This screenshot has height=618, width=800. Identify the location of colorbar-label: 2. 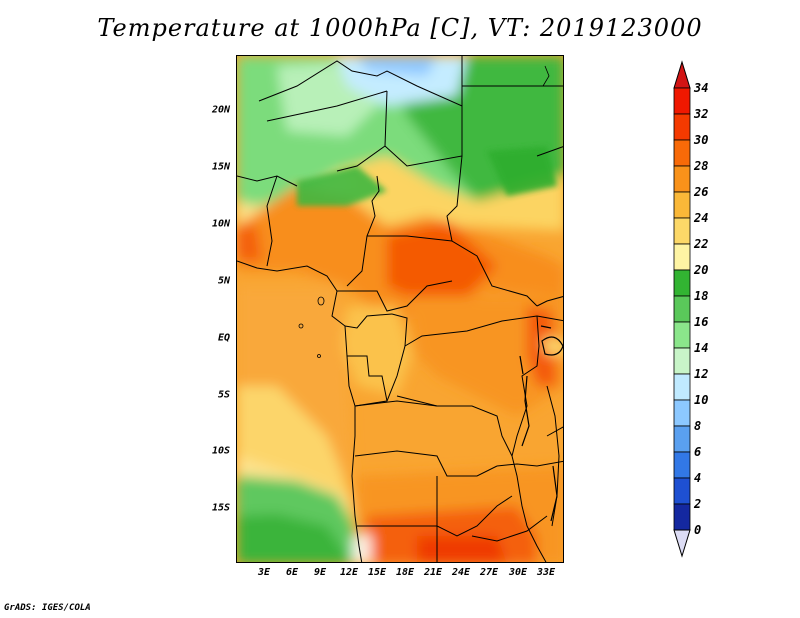
(698, 504).